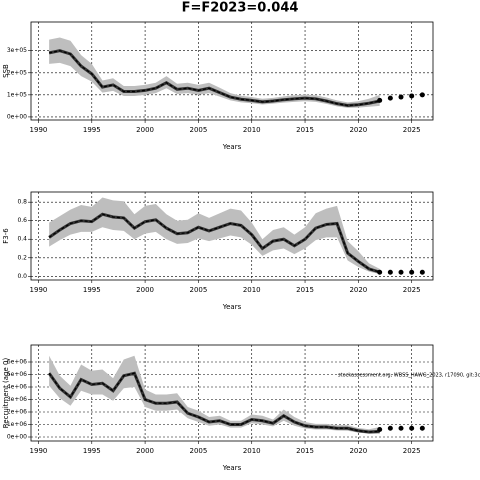 This screenshot has height=480, width=480. I want to click on y-tick-label: 0.6, so click(22, 220).